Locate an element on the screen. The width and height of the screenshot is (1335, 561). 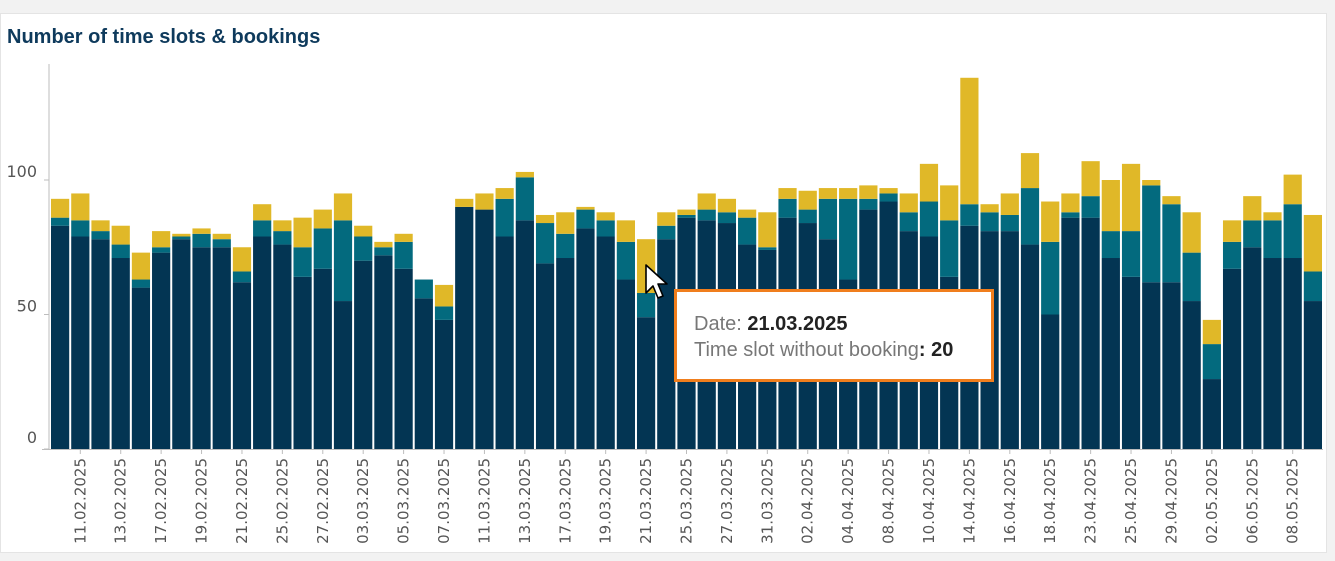
bar-segment-25.04.2025-s0 is located at coordinates (1131, 362).